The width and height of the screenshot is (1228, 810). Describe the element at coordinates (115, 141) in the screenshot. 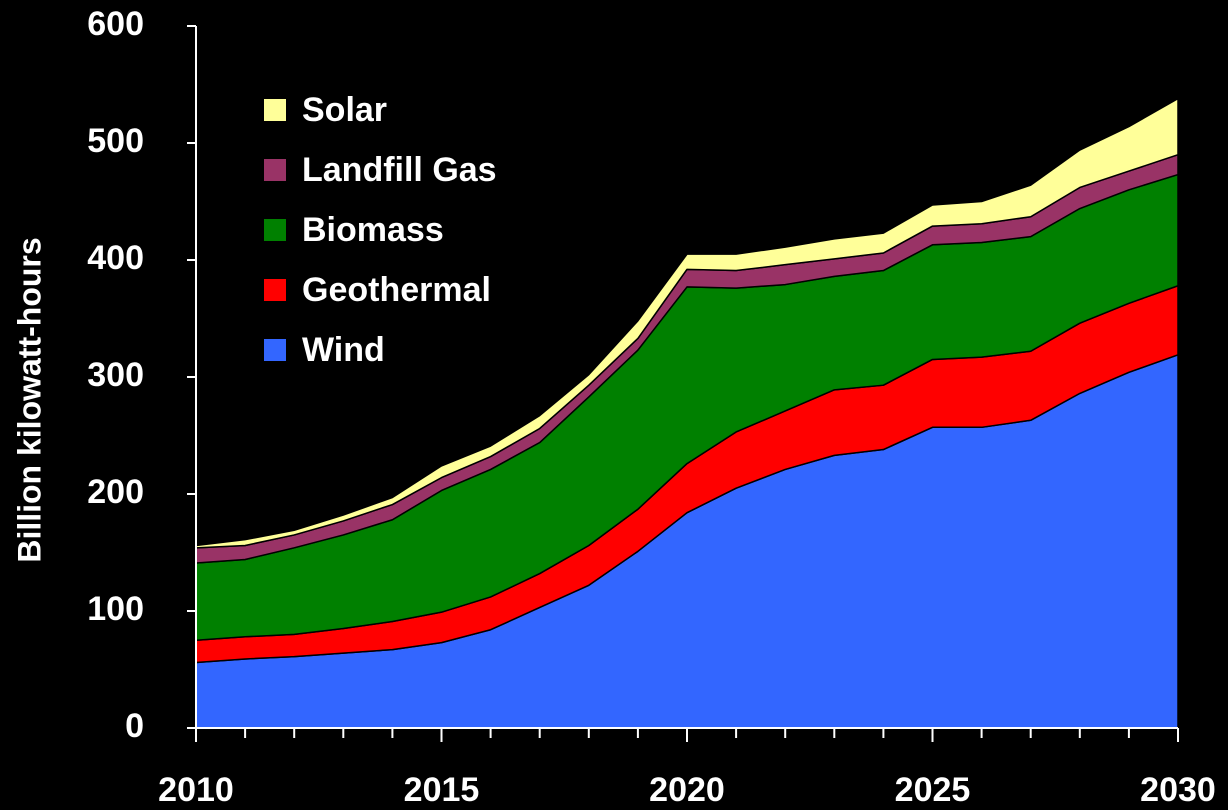

I see `y-tick-label: 500` at that location.